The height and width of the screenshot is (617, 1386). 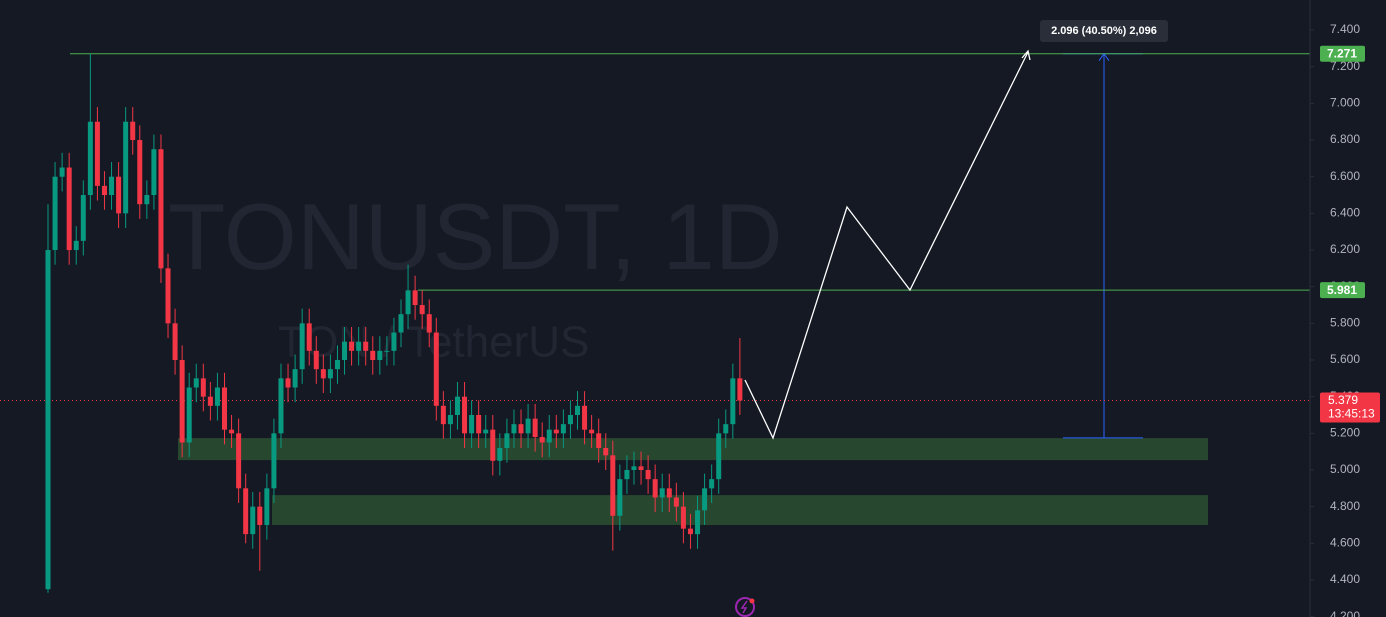 What do you see at coordinates (1345, 213) in the screenshot?
I see `y-tick-label: 6.400` at bounding box center [1345, 213].